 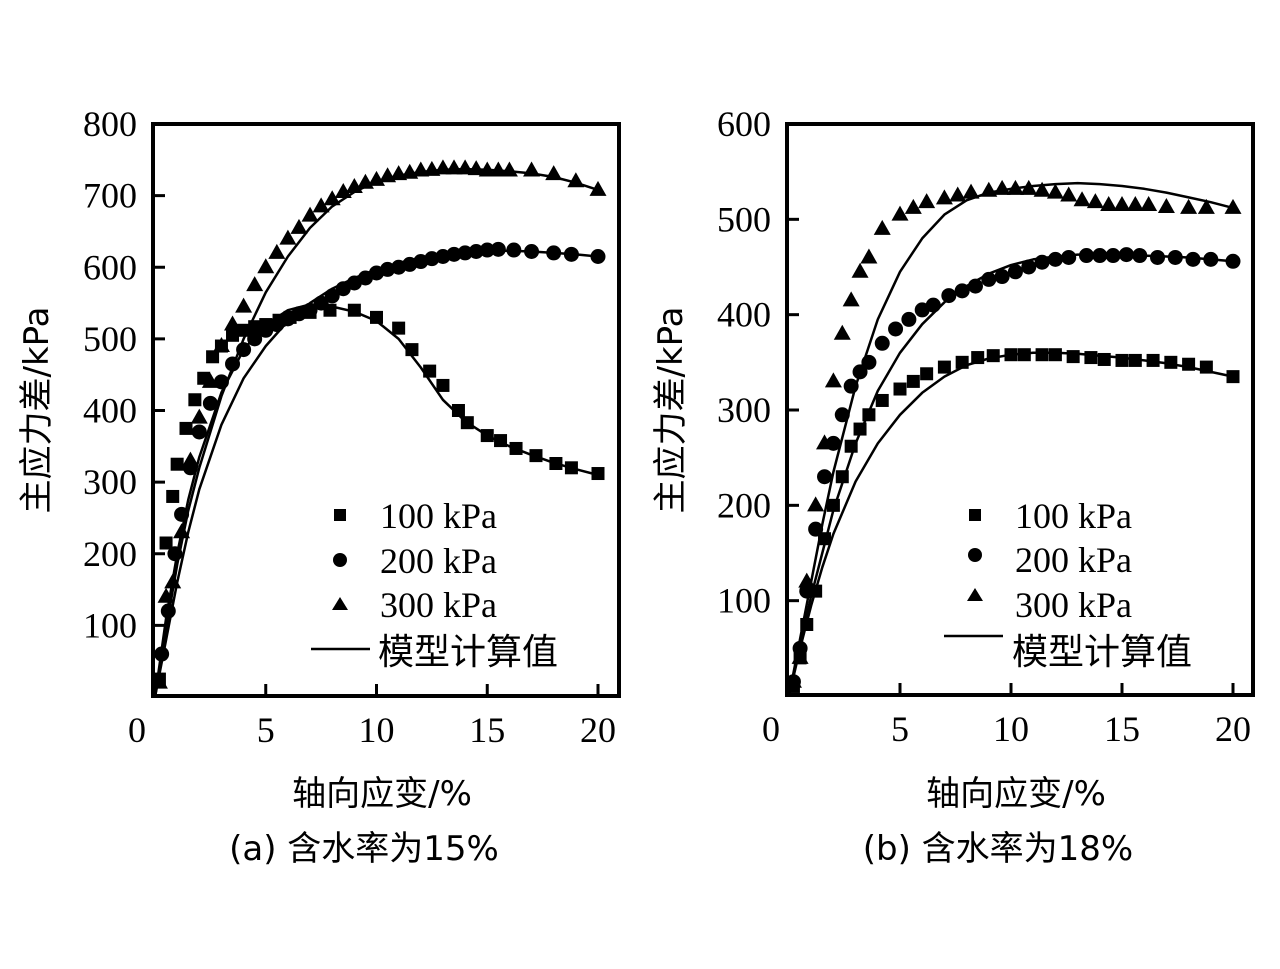 What do you see at coordinates (364, 849) in the screenshot?
I see `panel-a-caption: (a) 含水率为15%` at bounding box center [364, 849].